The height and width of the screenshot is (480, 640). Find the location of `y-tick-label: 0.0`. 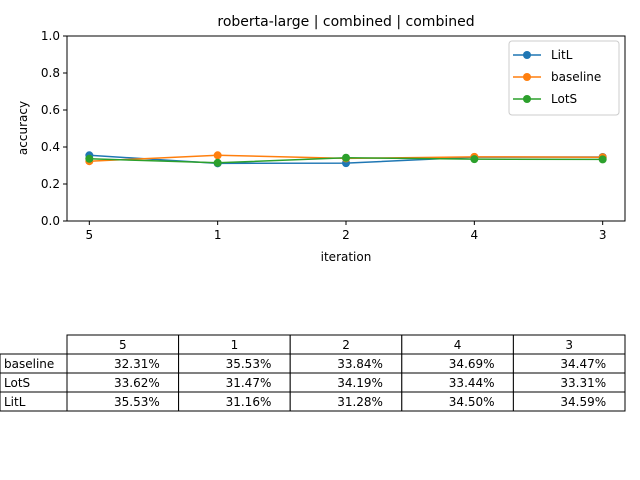

y-tick-label: 0.0 is located at coordinates (50, 221).